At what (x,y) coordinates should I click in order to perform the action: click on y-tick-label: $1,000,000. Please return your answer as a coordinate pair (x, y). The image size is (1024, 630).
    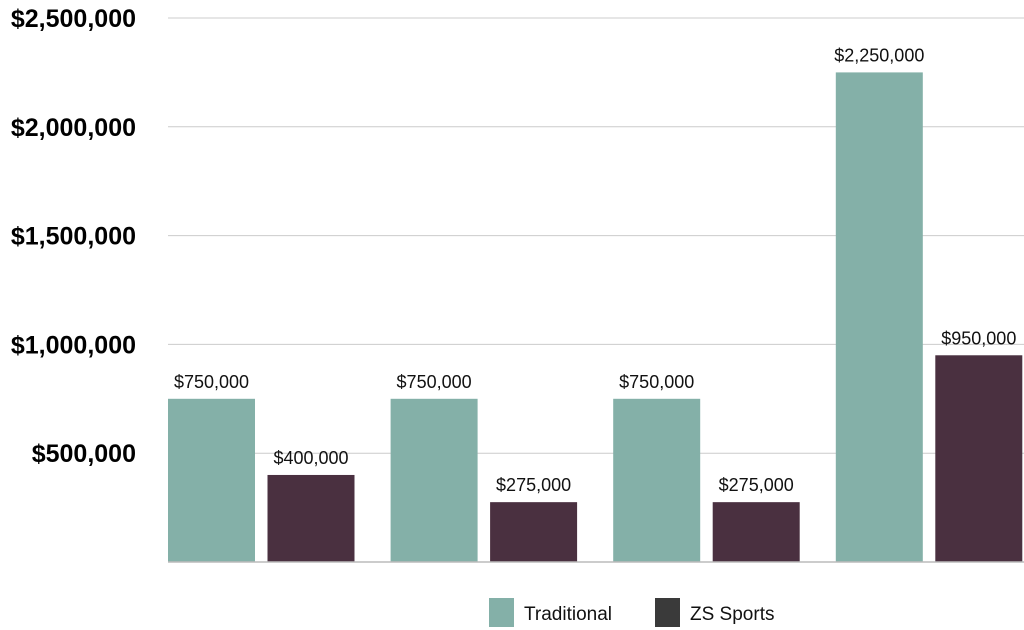
    Looking at the image, I should click on (73, 345).